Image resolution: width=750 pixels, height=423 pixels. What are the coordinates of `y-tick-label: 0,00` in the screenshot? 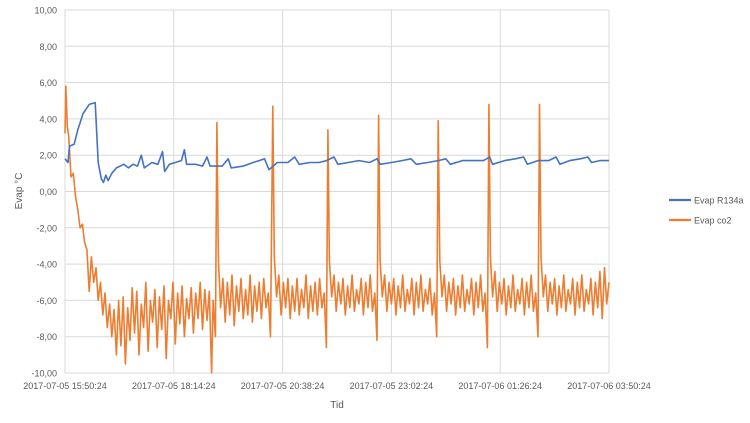 It's located at (48, 192).